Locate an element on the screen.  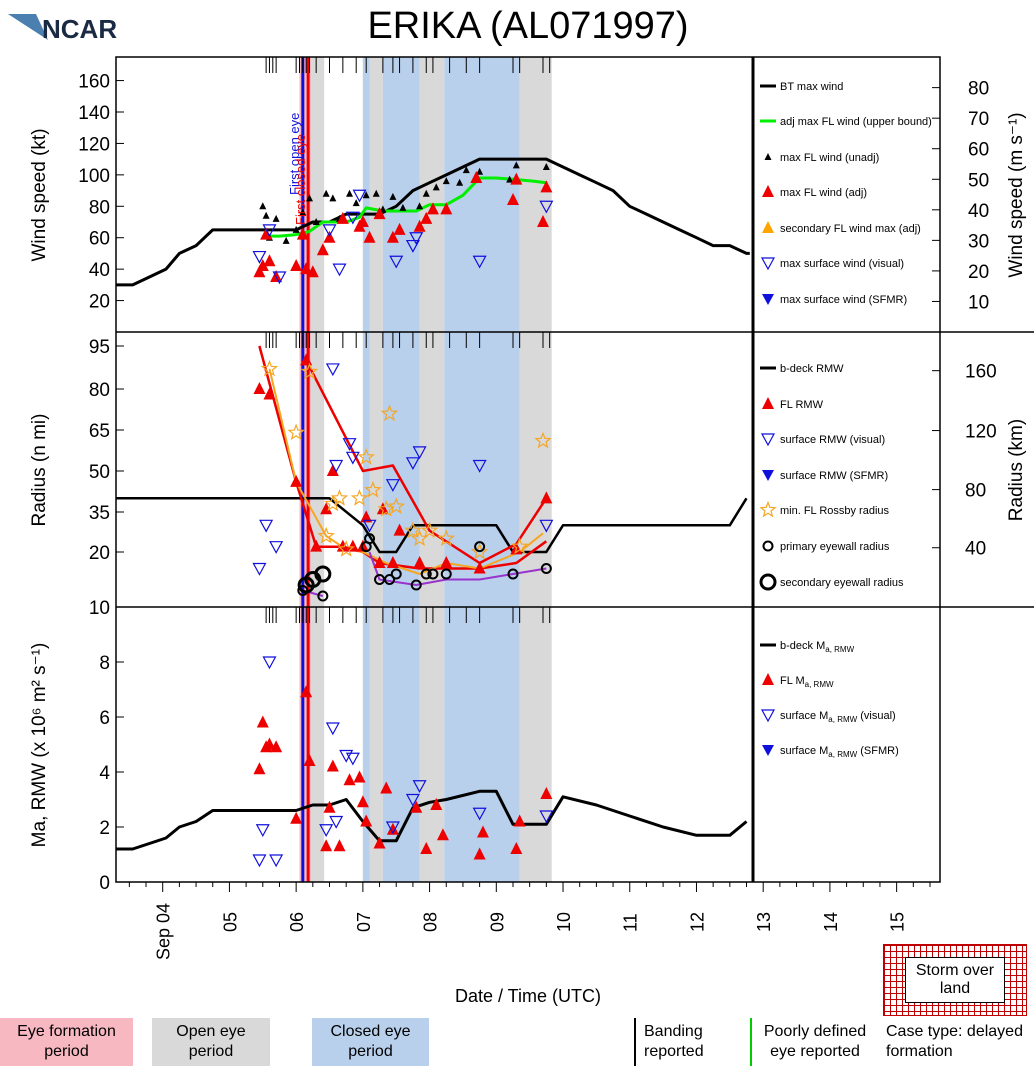
legend-label: FL RMW is located at coordinates (802, 405).